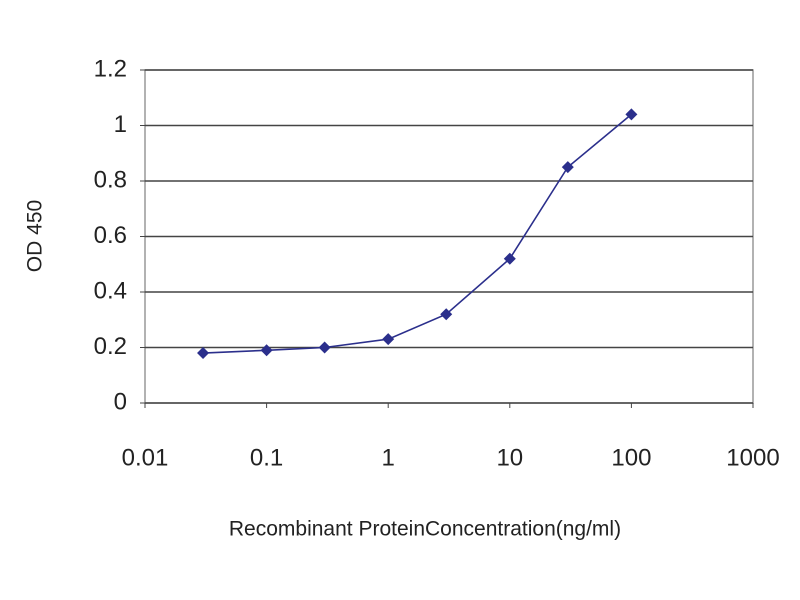 Image resolution: width=800 pixels, height=600 pixels. Describe the element at coordinates (266, 457) in the screenshot. I see `x-tick-label: 0.1` at that location.